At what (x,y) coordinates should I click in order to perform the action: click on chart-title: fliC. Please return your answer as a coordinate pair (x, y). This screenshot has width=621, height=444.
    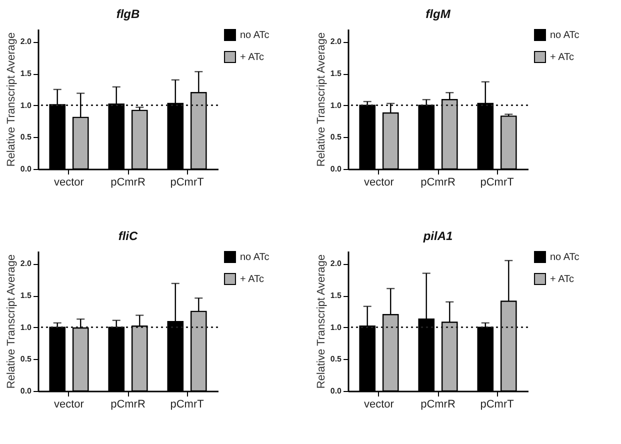
    Looking at the image, I should click on (128, 236).